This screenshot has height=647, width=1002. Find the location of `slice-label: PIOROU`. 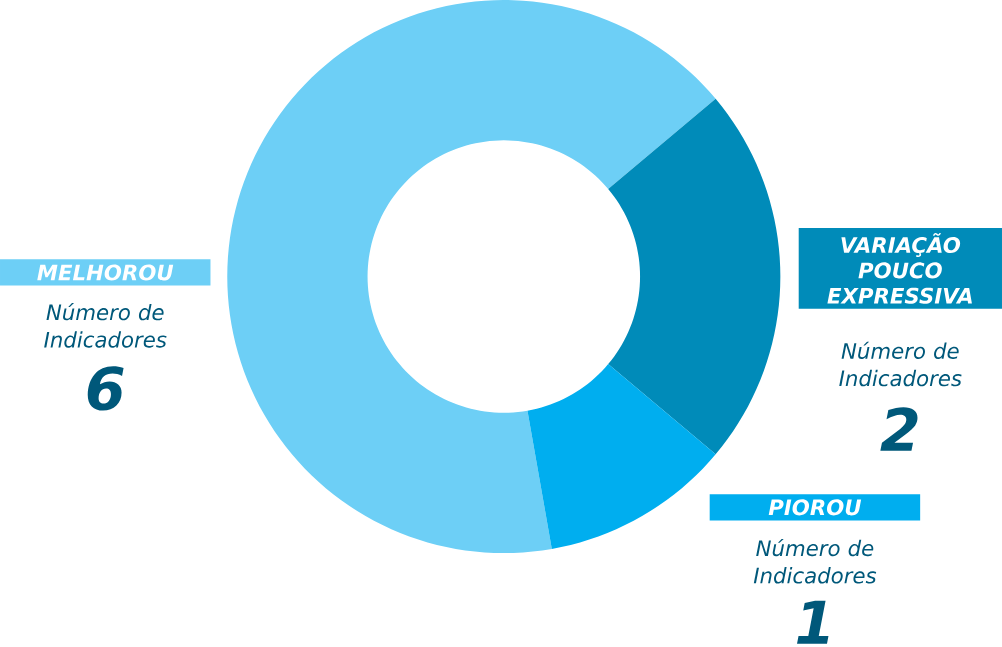

slice-label: PIOROU is located at coordinates (815, 507).